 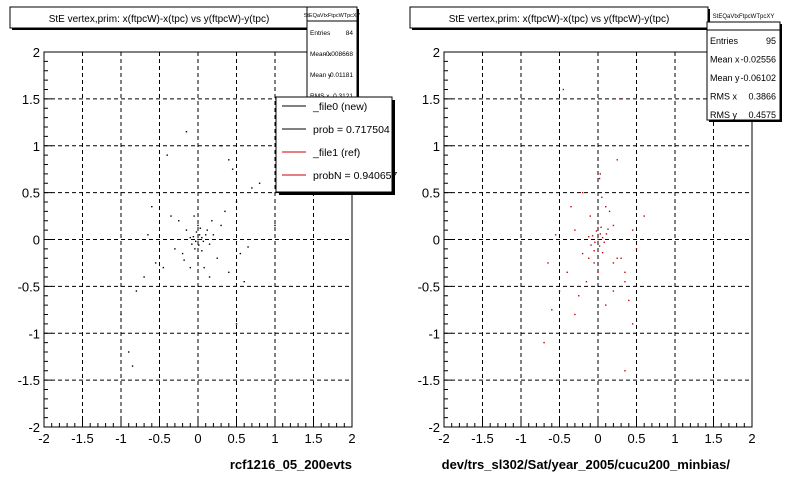 I want to click on stats-row-value: 0.3866, so click(x=762, y=97).